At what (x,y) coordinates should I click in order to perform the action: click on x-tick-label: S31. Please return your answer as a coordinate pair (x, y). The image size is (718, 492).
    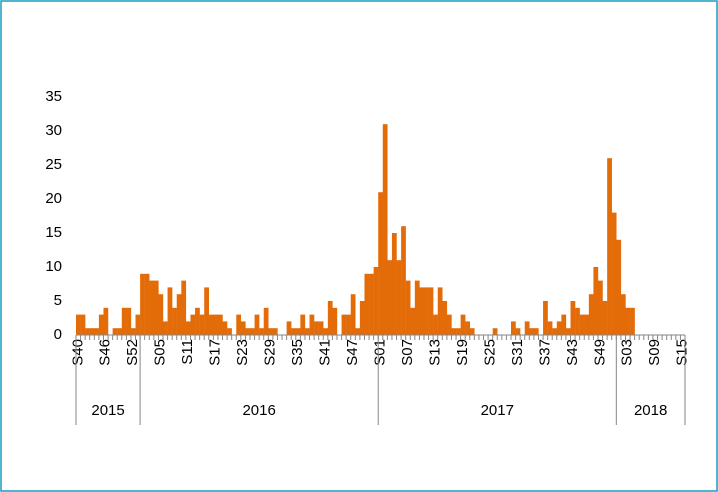
    Looking at the image, I should click on (517, 352).